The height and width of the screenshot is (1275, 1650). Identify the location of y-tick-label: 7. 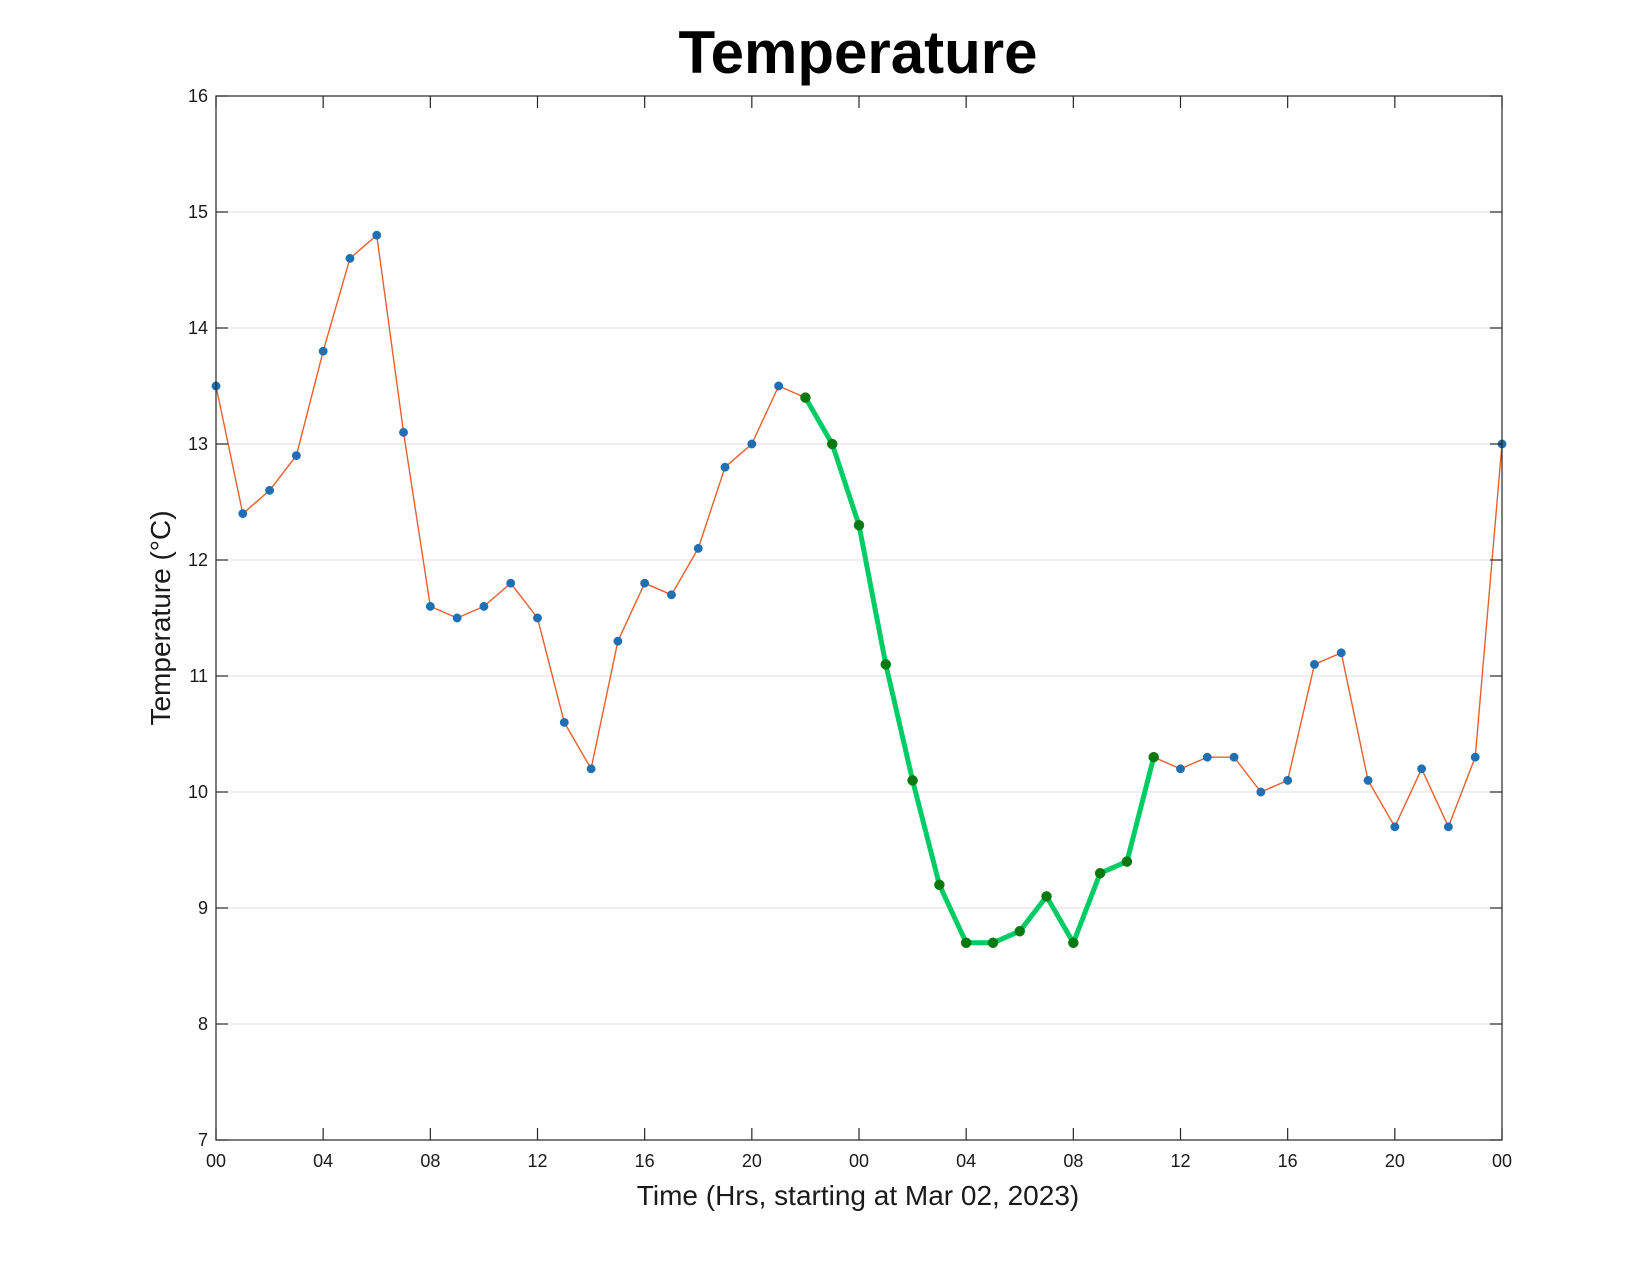
(203, 1140).